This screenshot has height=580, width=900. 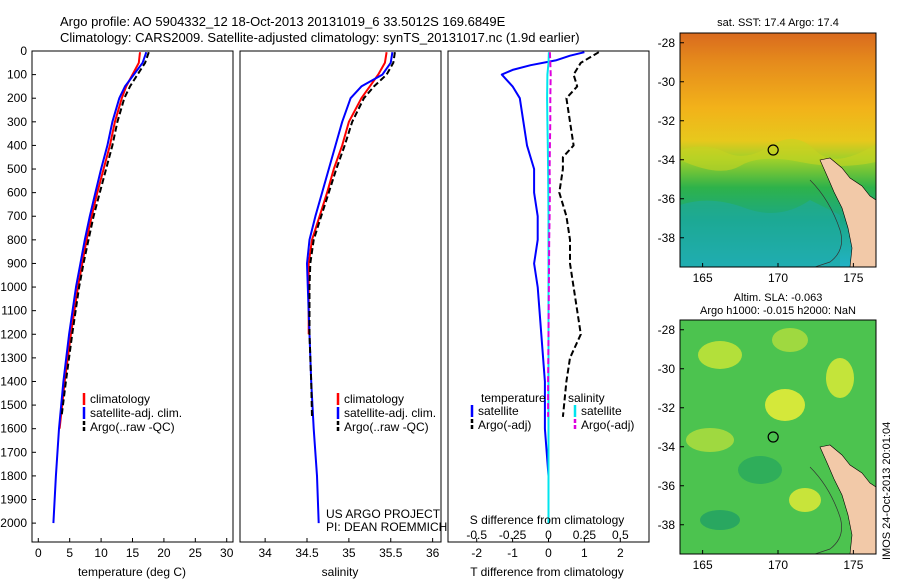 I want to click on x-tick-label: 35.5, so click(x=391, y=553).